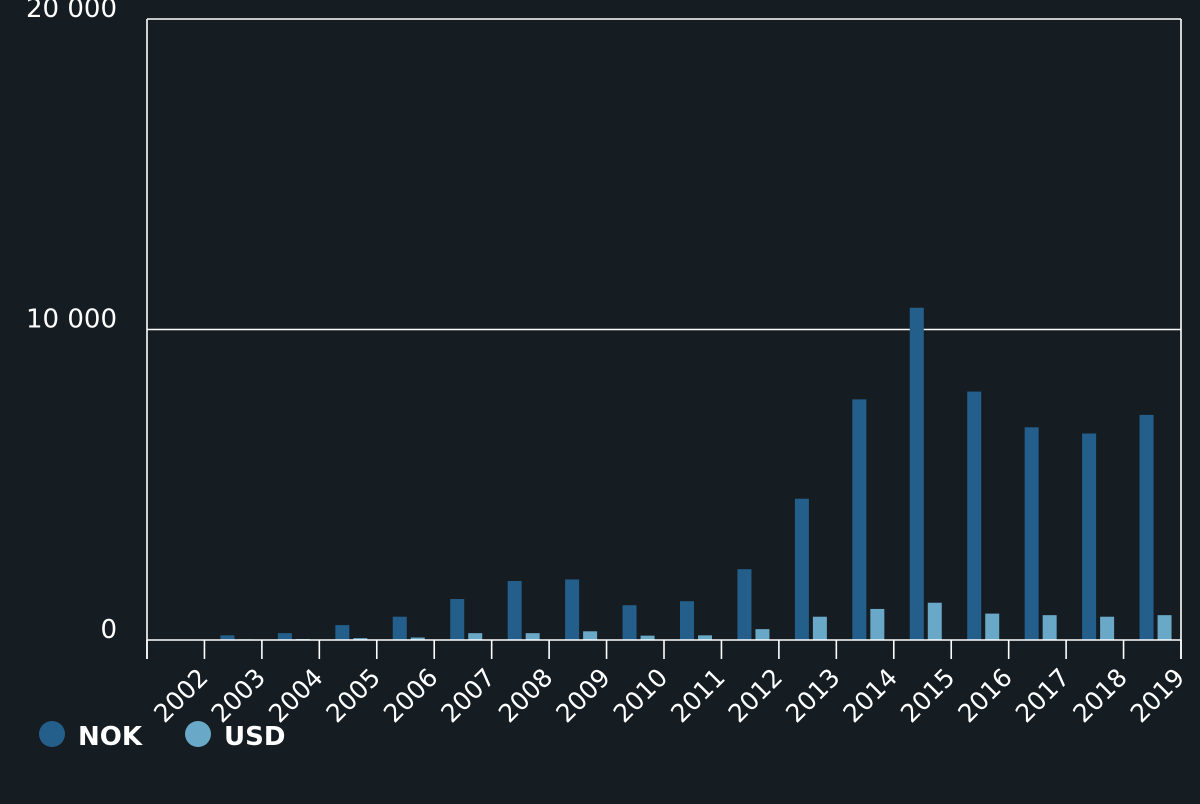  I want to click on x-tick-label: 2011, so click(697, 695).